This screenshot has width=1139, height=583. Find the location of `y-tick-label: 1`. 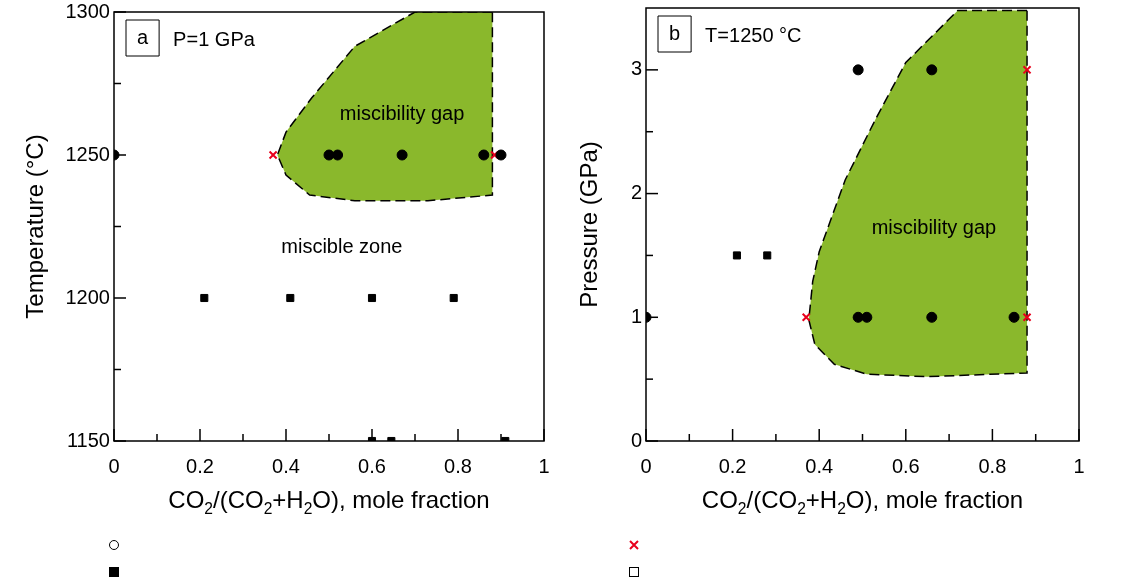

y-tick-label: 1 is located at coordinates (636, 315).